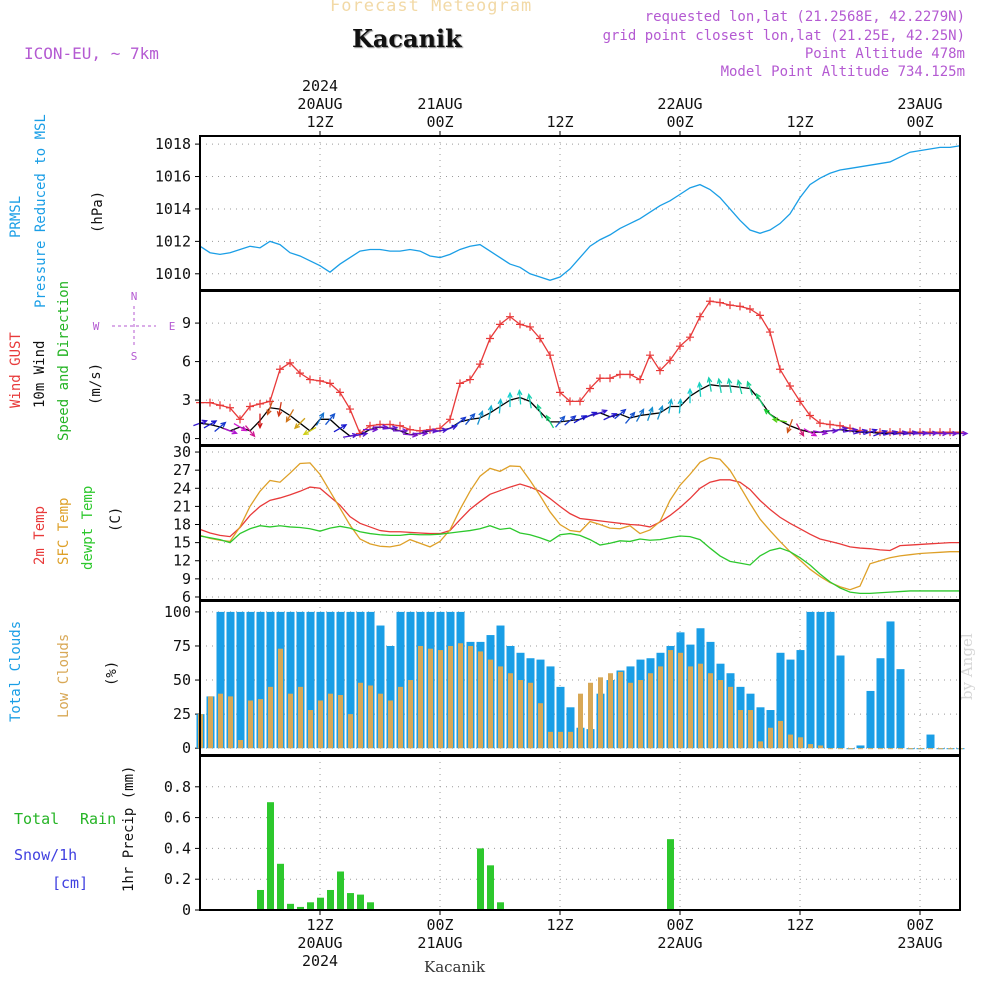  Describe the element at coordinates (177, 612) in the screenshot. I see `ytick-label: 100` at that location.